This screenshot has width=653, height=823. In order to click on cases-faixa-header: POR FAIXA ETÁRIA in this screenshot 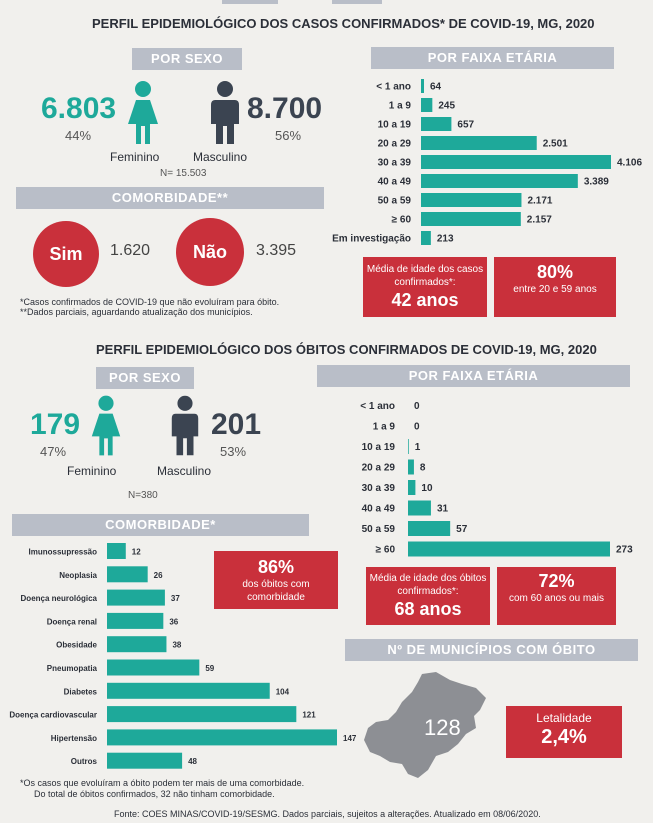, I will do `click(492, 58)`.